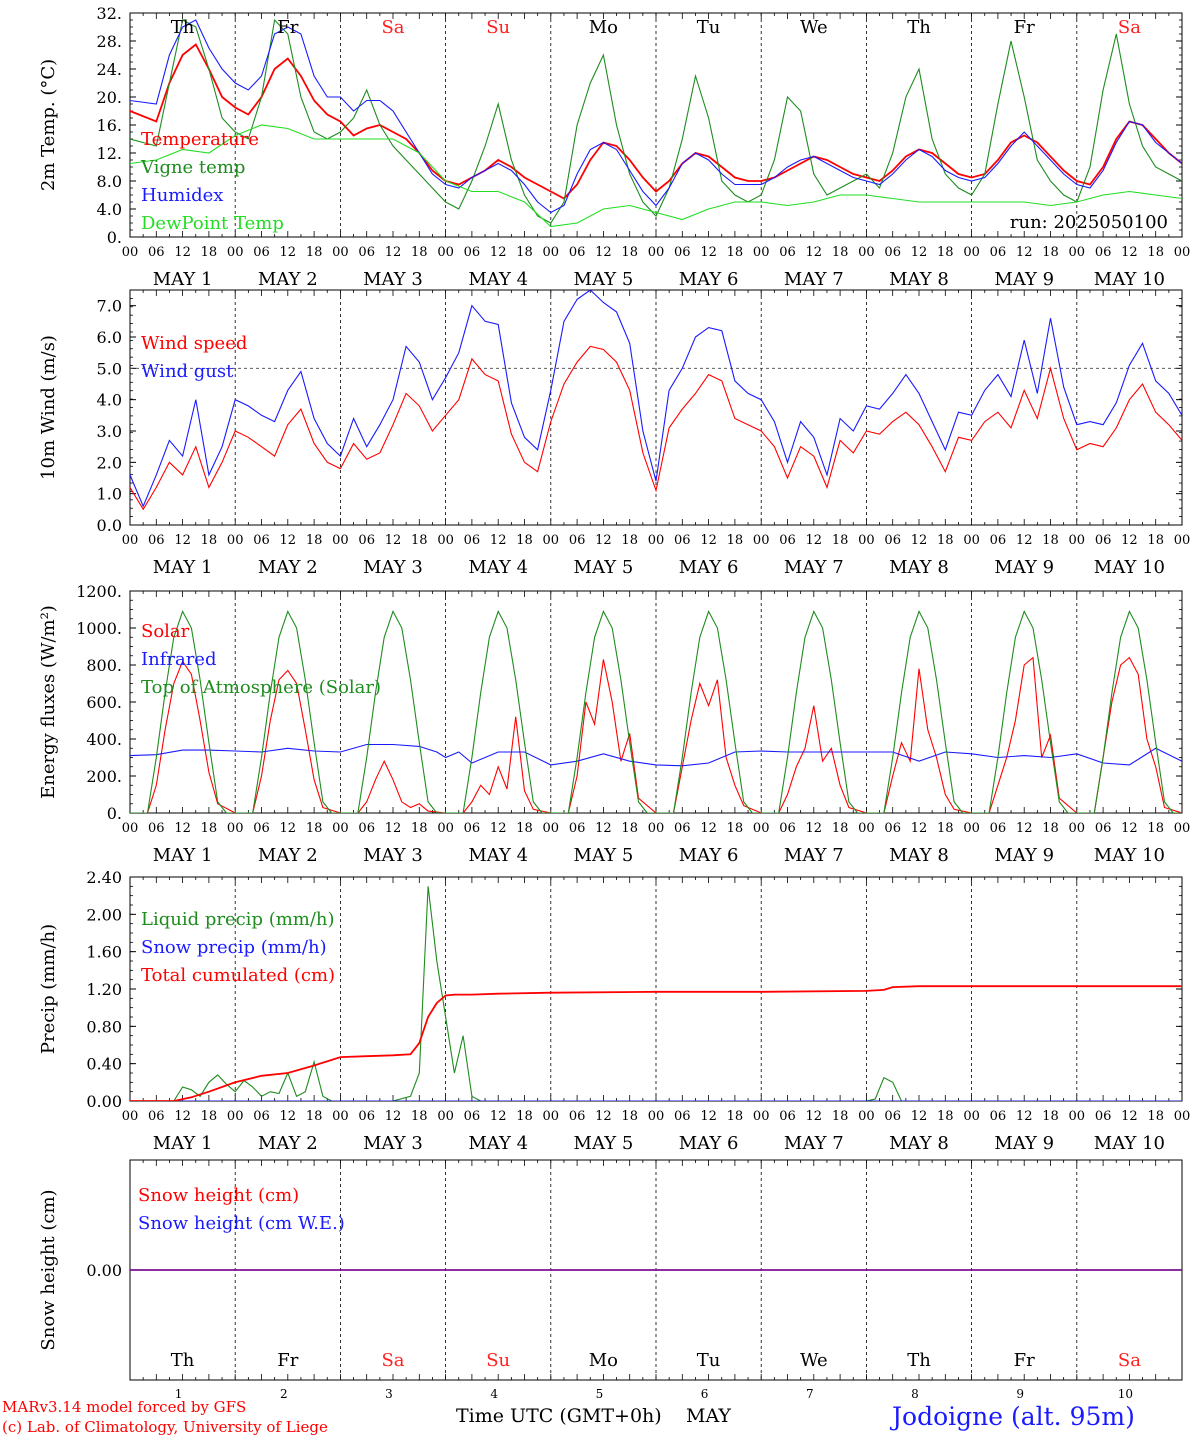 The height and width of the screenshot is (1440, 1194). I want to click on legend-entry: Temperature, so click(200, 139).